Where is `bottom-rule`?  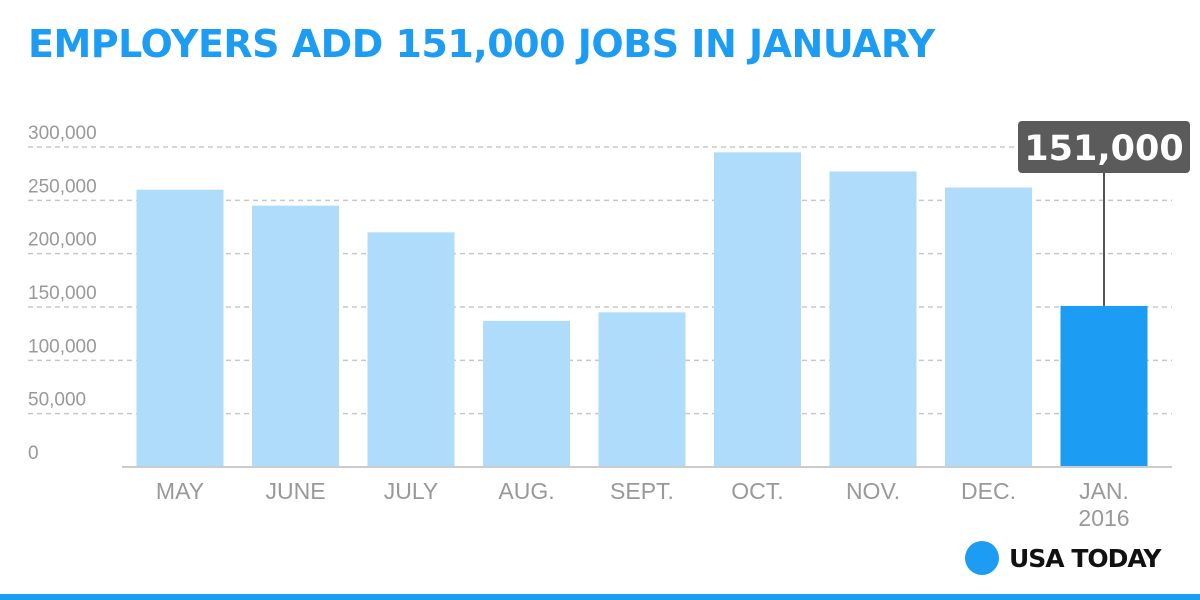
bottom-rule is located at coordinates (600, 597).